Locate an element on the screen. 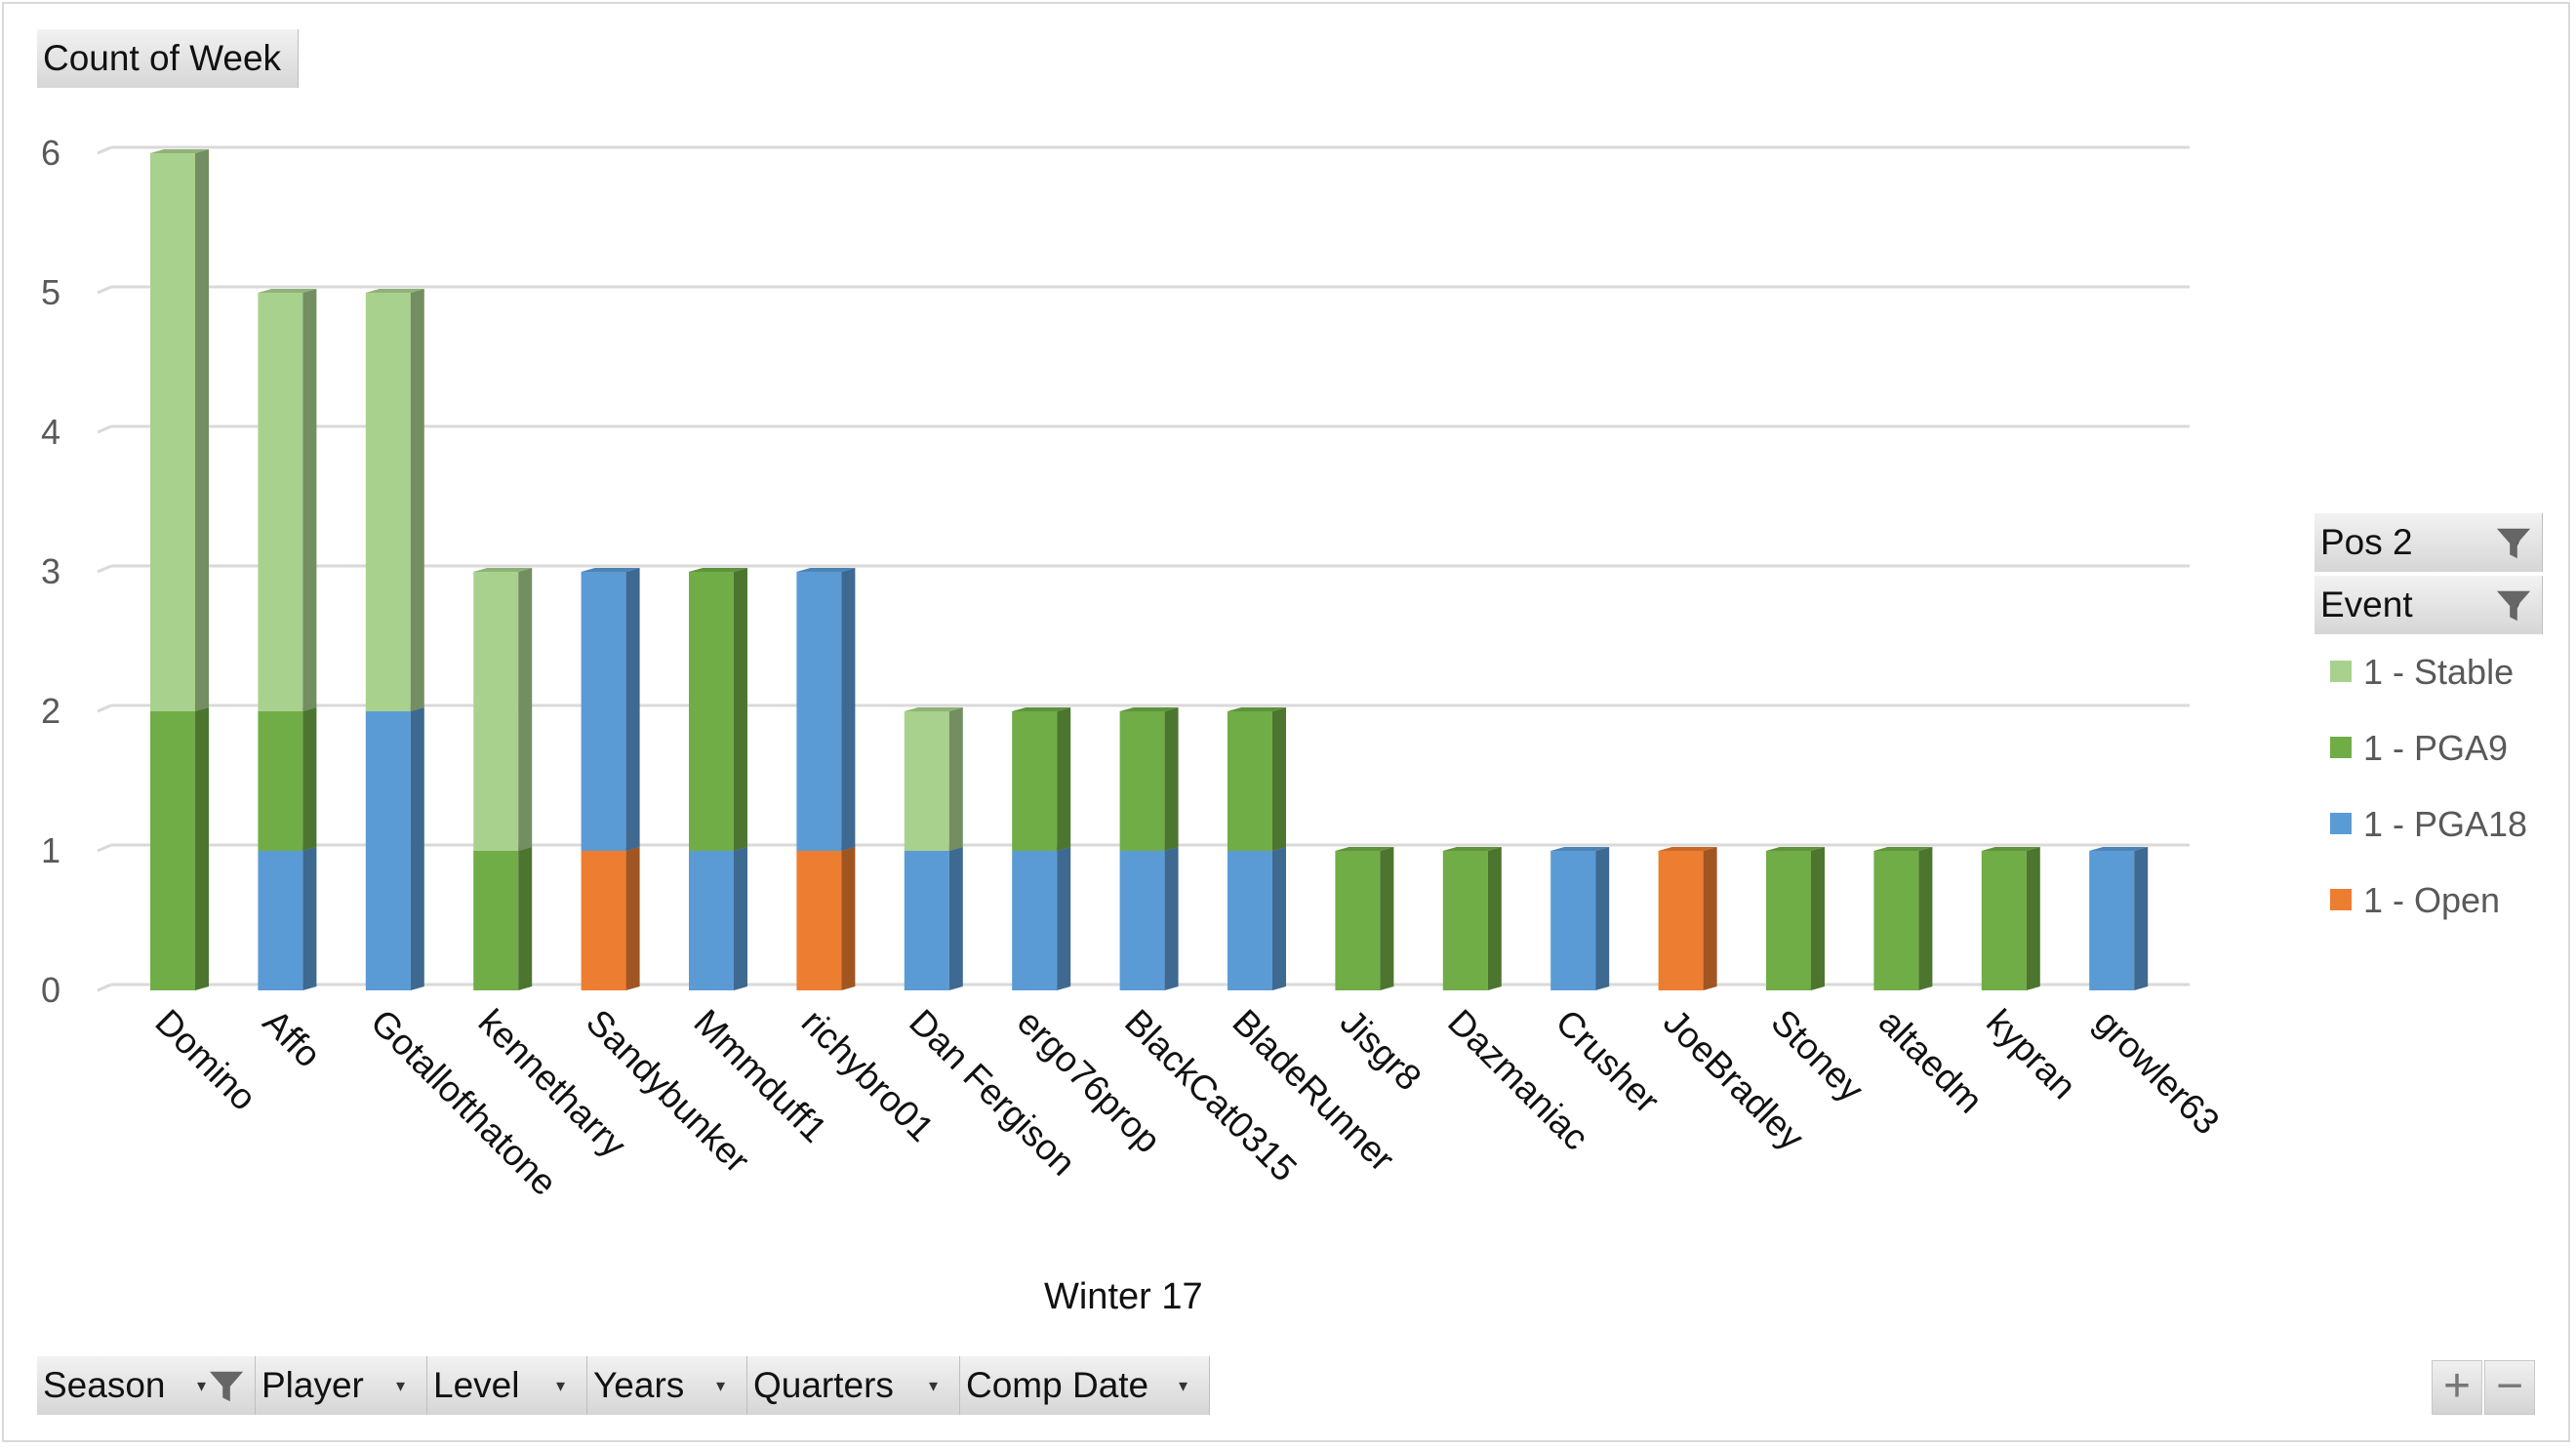  field-button-comp-date: Comp Date ▾ is located at coordinates (1085, 1386).